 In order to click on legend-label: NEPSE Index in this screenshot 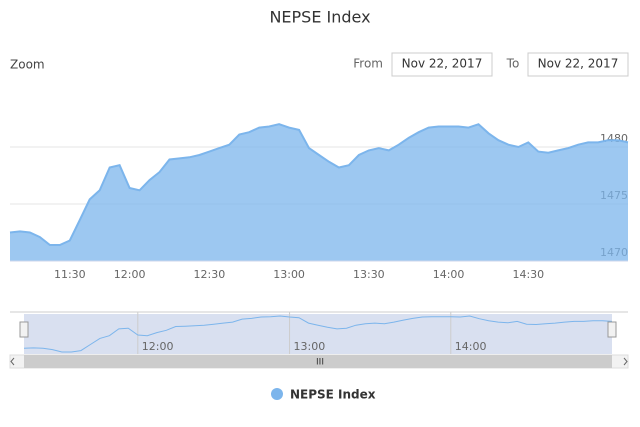, I will do `click(333, 395)`.